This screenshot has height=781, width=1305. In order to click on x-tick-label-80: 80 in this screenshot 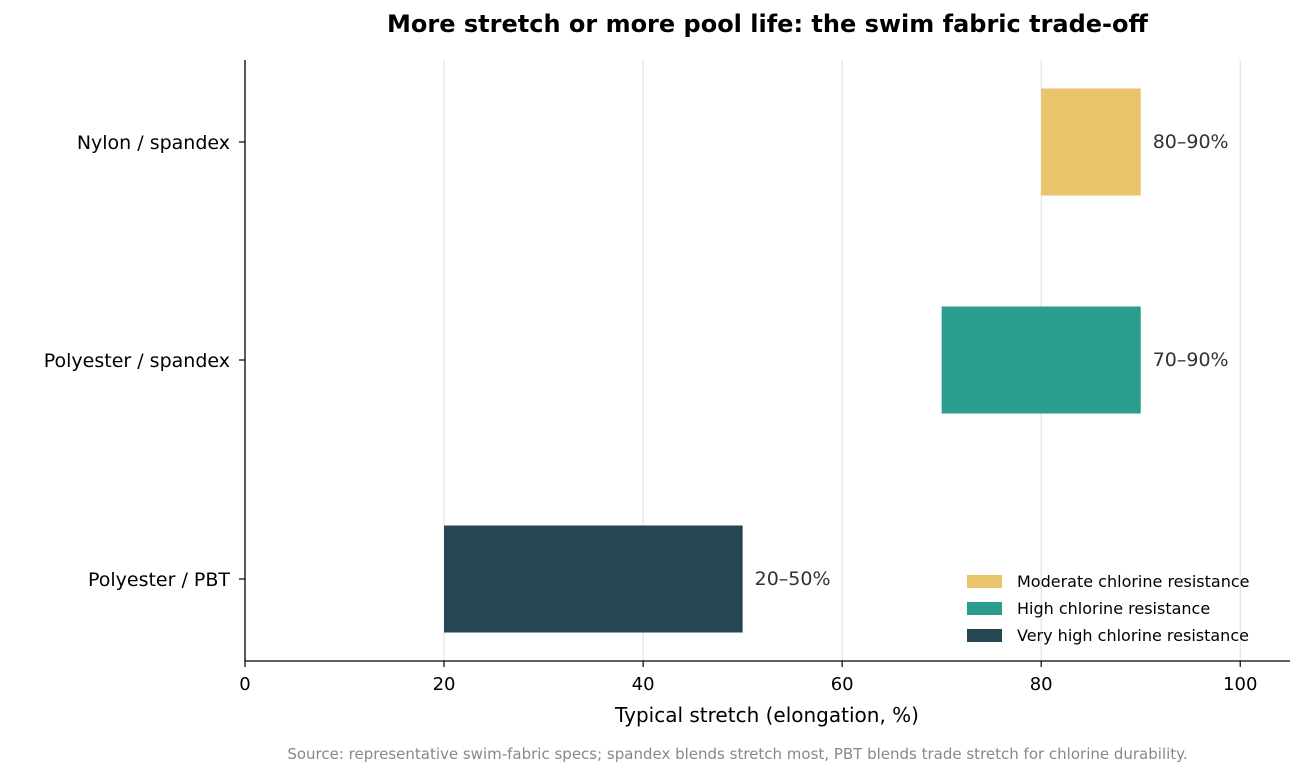, I will do `click(1041, 684)`.